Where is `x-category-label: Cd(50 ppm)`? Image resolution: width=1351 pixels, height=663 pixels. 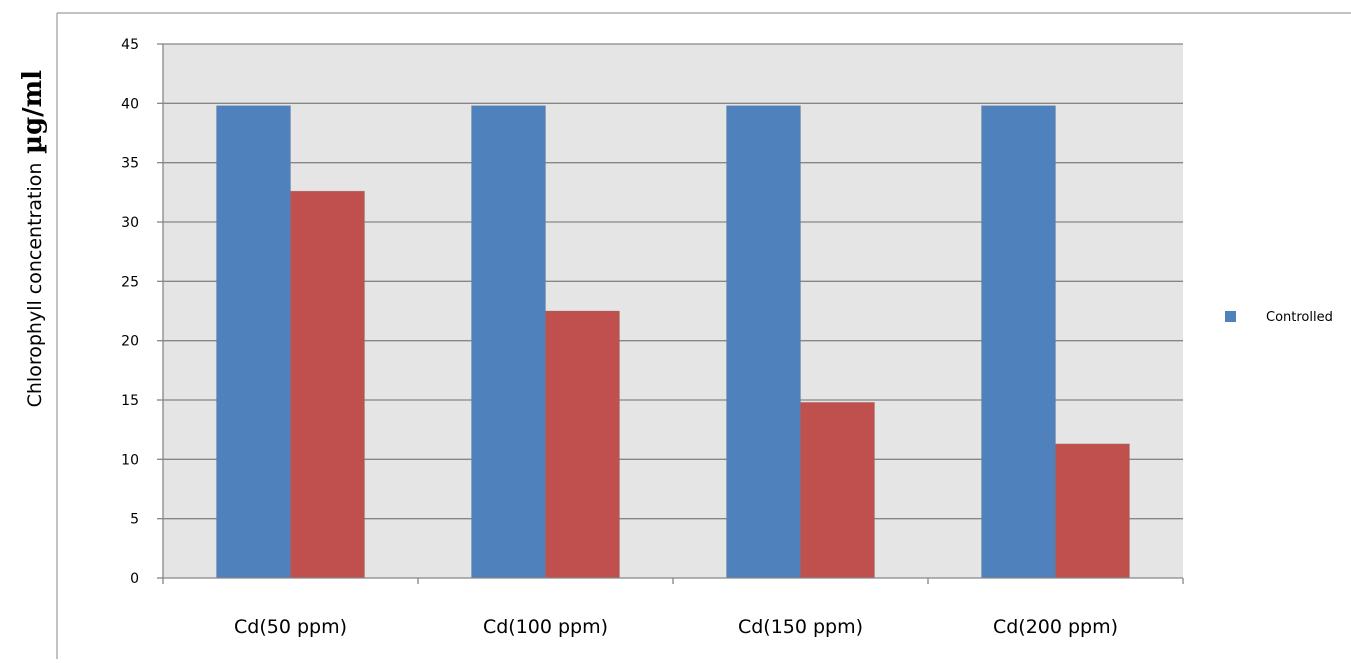 x-category-label: Cd(50 ppm) is located at coordinates (290, 627).